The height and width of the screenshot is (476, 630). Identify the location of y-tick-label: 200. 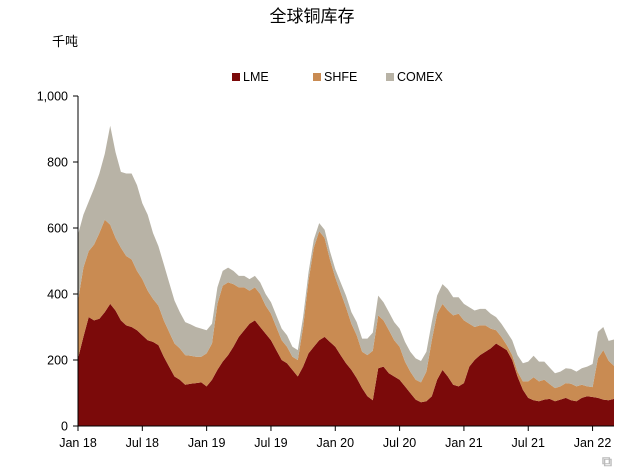
(57, 361).